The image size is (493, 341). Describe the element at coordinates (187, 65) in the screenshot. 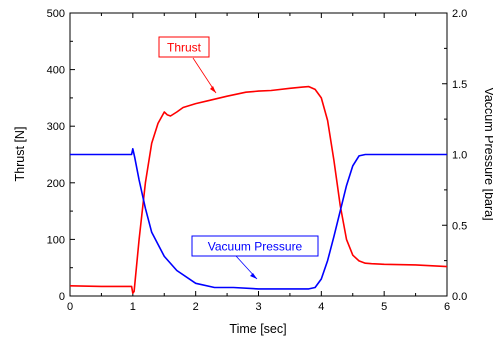

I see `thrust-annotation: Thrust` at that location.